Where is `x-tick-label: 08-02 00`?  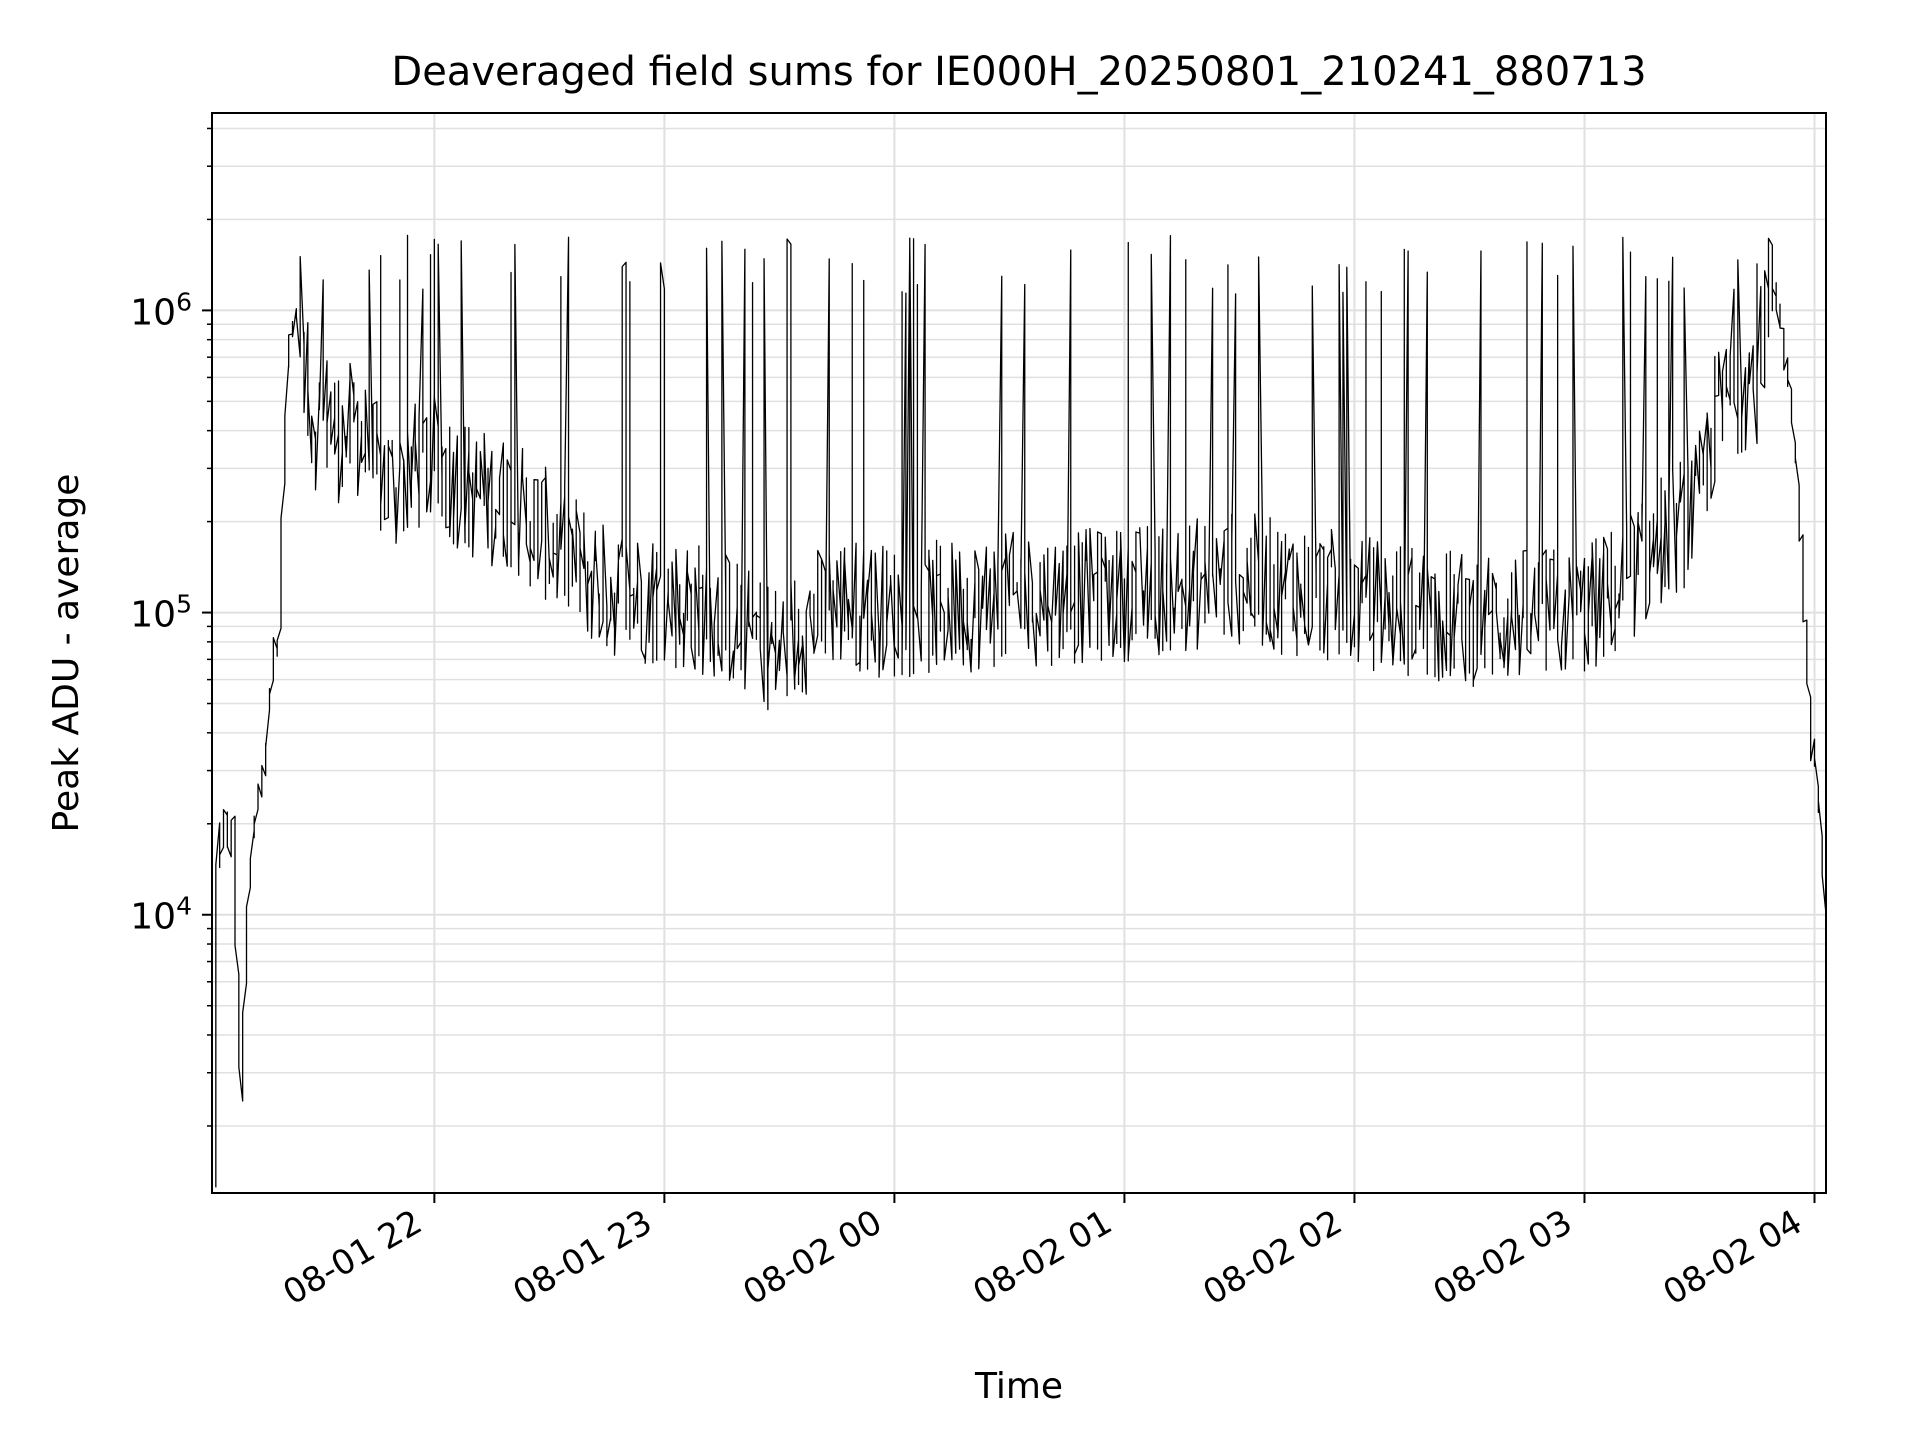 x-tick-label: 08-02 00 is located at coordinates (813, 1257).